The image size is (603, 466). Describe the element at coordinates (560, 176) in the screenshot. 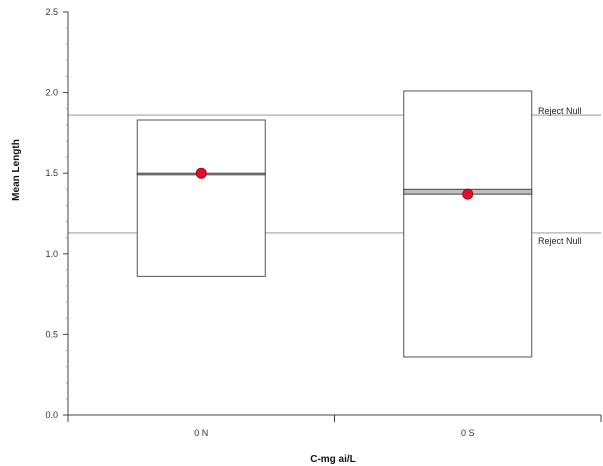

I see `reference-labels: Reject Null Reject Null` at that location.